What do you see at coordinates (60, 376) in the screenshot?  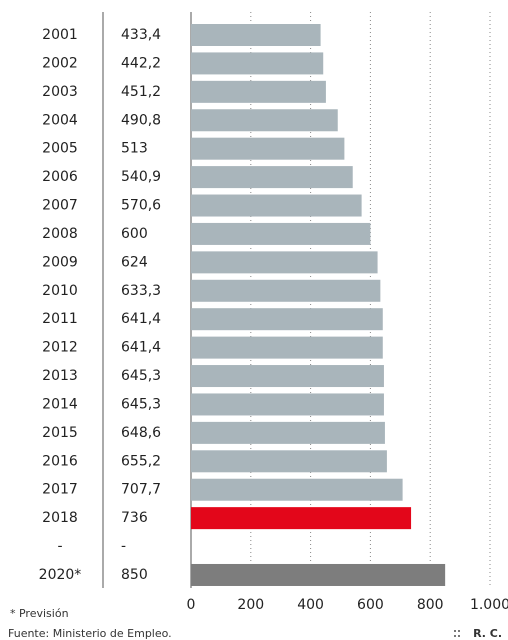 I see `category-label: 2013` at bounding box center [60, 376].